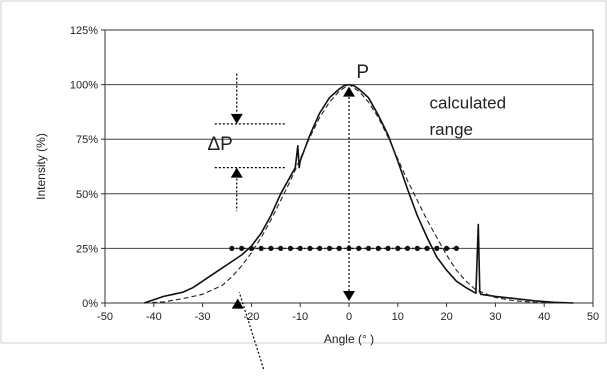 This screenshot has width=607, height=385. What do you see at coordinates (446, 317) in the screenshot?
I see `x-tick-label: 20` at bounding box center [446, 317].